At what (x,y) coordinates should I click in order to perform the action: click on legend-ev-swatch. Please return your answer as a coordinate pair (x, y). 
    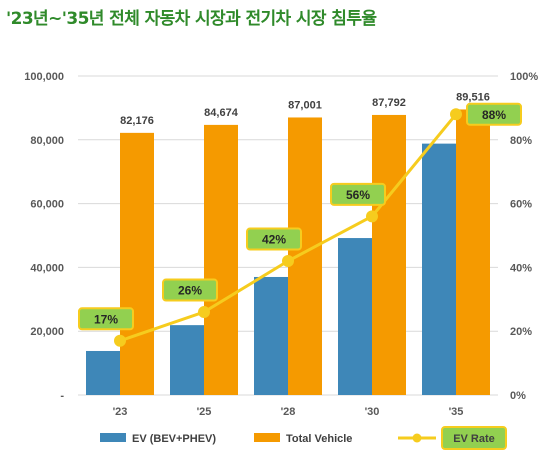
    Looking at the image, I should click on (113, 437).